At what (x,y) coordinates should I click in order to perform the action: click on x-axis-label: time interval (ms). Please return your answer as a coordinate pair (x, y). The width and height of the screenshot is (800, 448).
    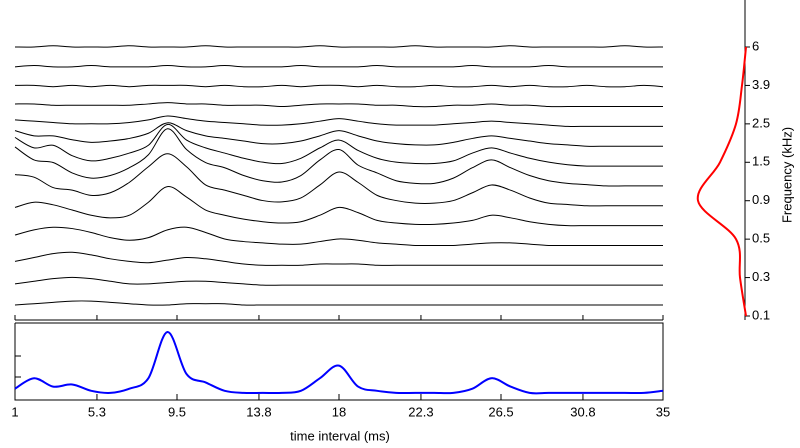
    Looking at the image, I should click on (340, 435).